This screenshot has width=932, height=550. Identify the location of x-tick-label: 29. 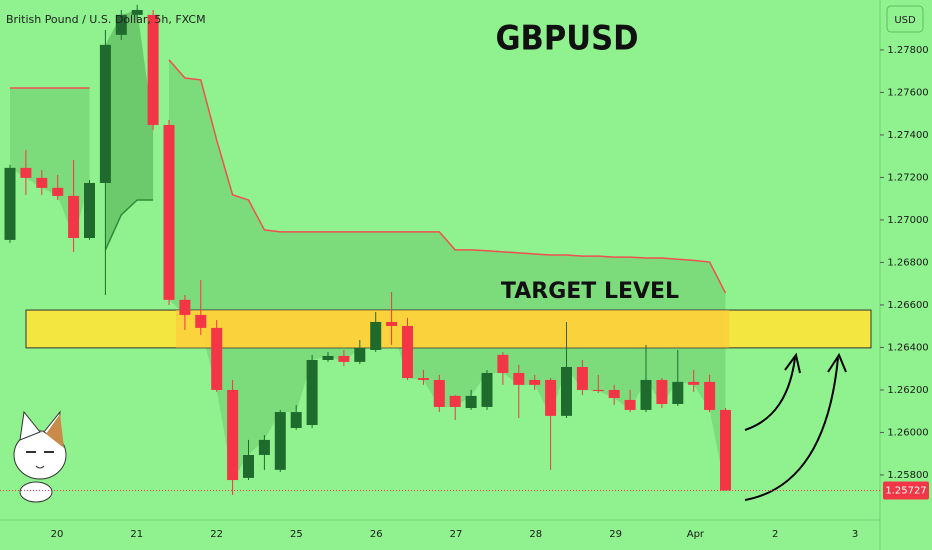
(615, 534).